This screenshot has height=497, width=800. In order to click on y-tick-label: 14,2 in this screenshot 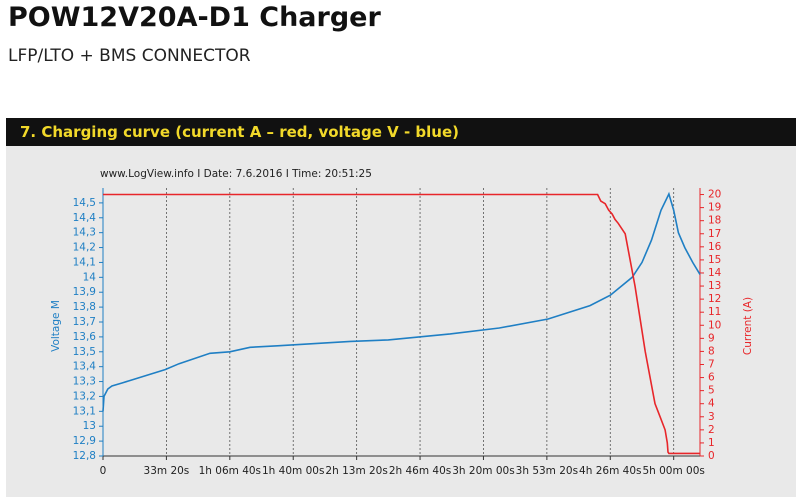, I will do `click(84, 248)`.